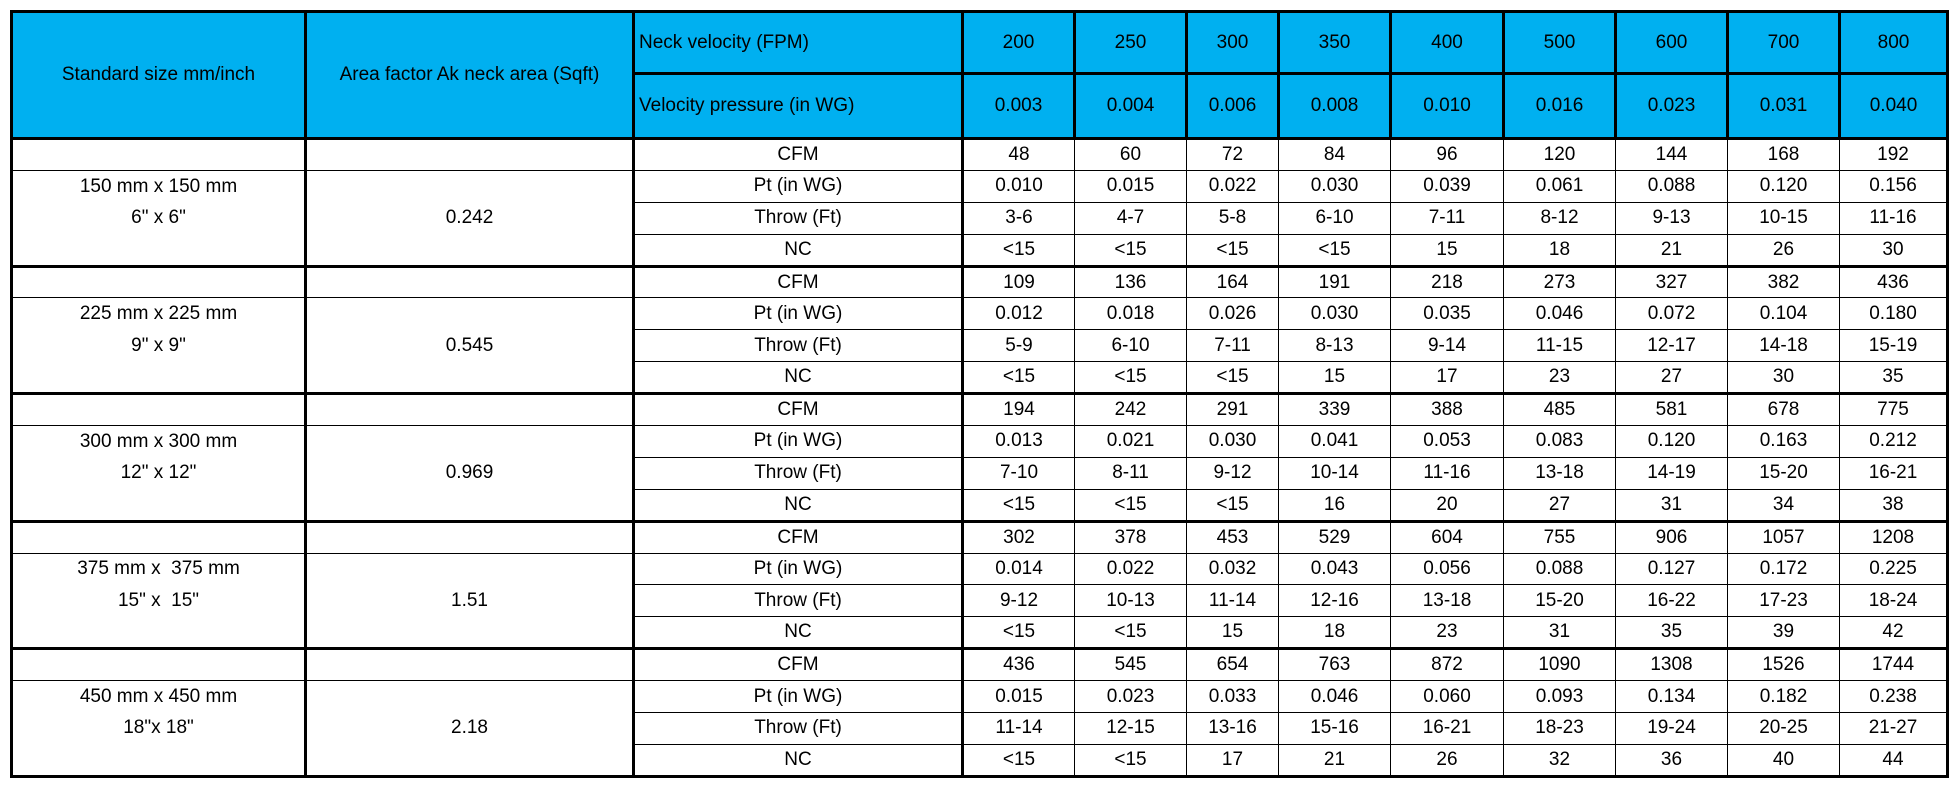  Describe the element at coordinates (1130, 346) in the screenshot. I see `value-cell: 6-10` at that location.